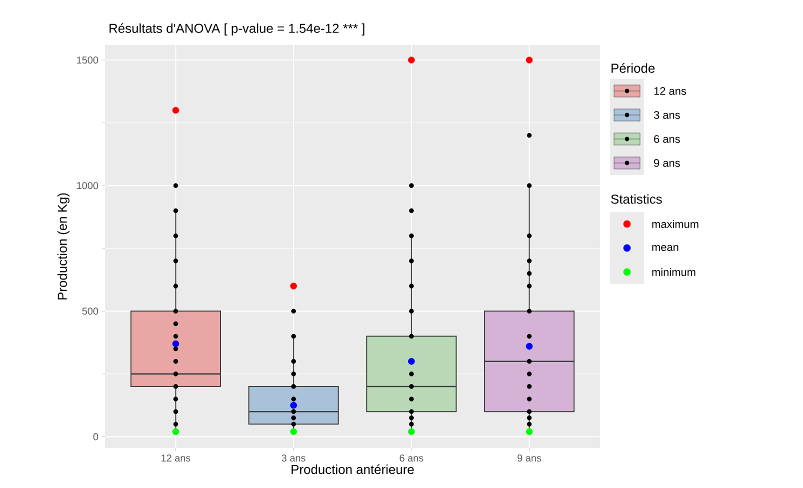 The width and height of the screenshot is (803, 488). What do you see at coordinates (667, 115) in the screenshot?
I see `category-label: 3 ans` at bounding box center [667, 115].